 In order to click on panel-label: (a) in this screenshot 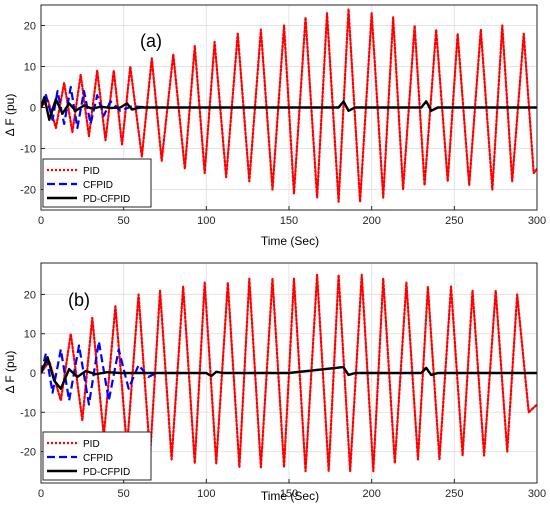, I will do `click(151, 41)`.